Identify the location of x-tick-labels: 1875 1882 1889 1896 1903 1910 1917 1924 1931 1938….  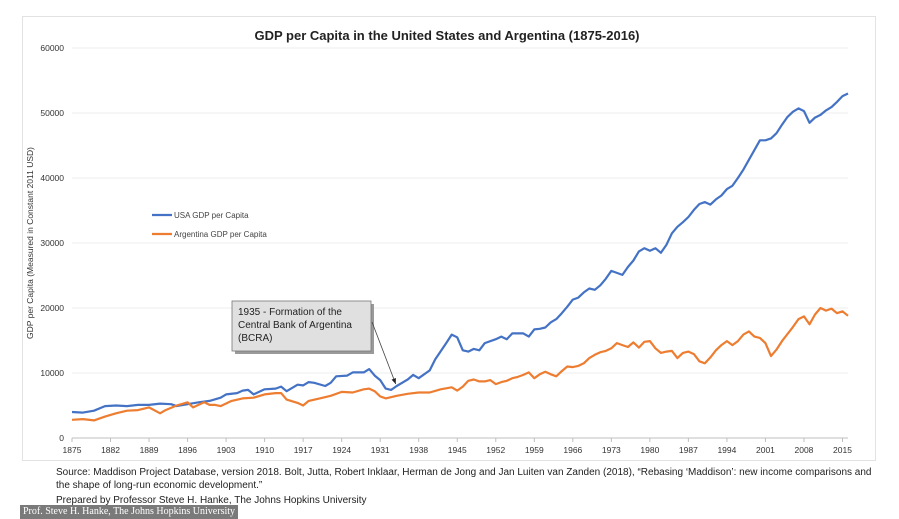
(457, 446).